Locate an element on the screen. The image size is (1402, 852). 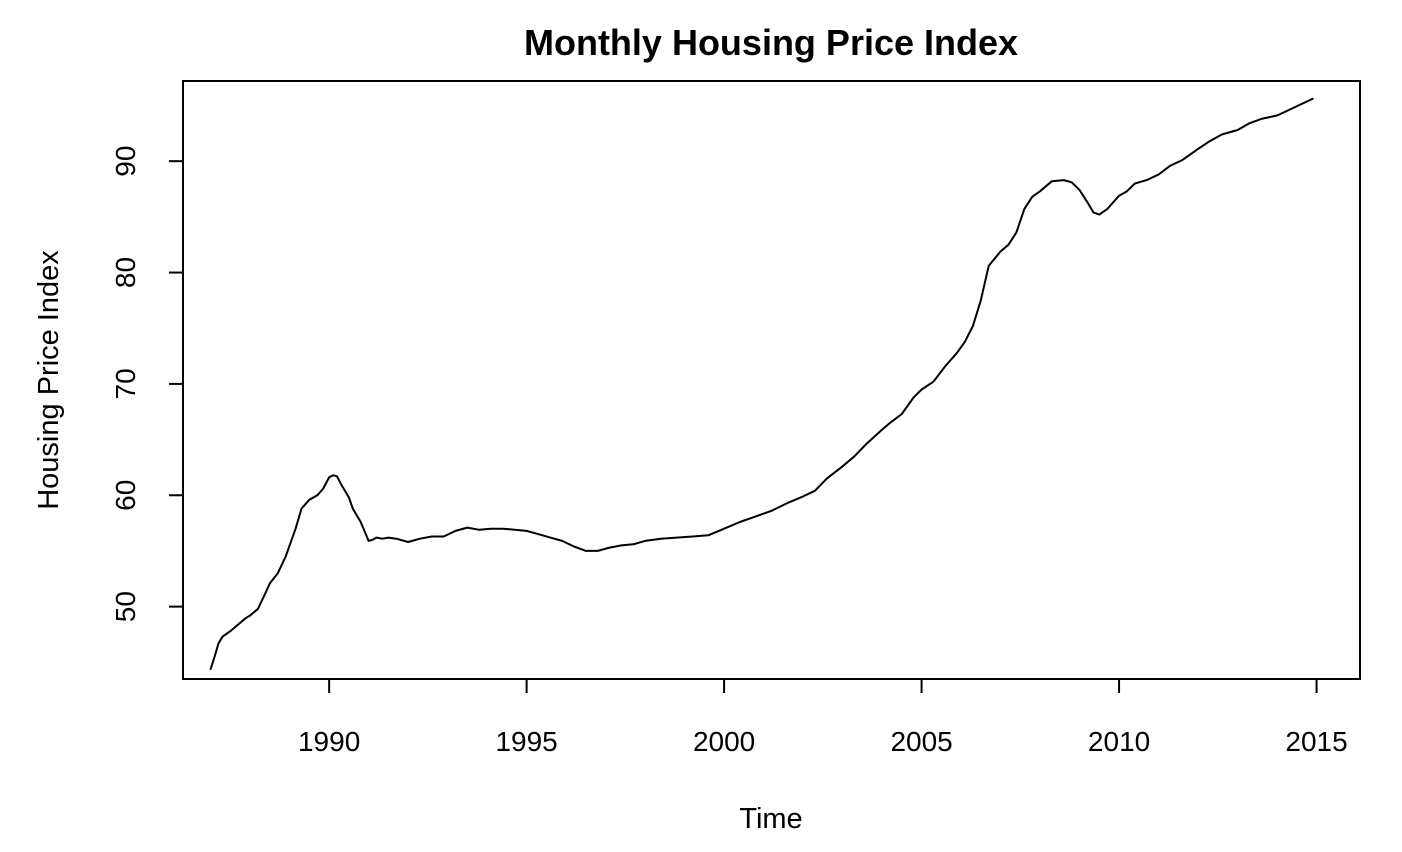
y-axis-label: Housing Price Index is located at coordinates (49, 380).